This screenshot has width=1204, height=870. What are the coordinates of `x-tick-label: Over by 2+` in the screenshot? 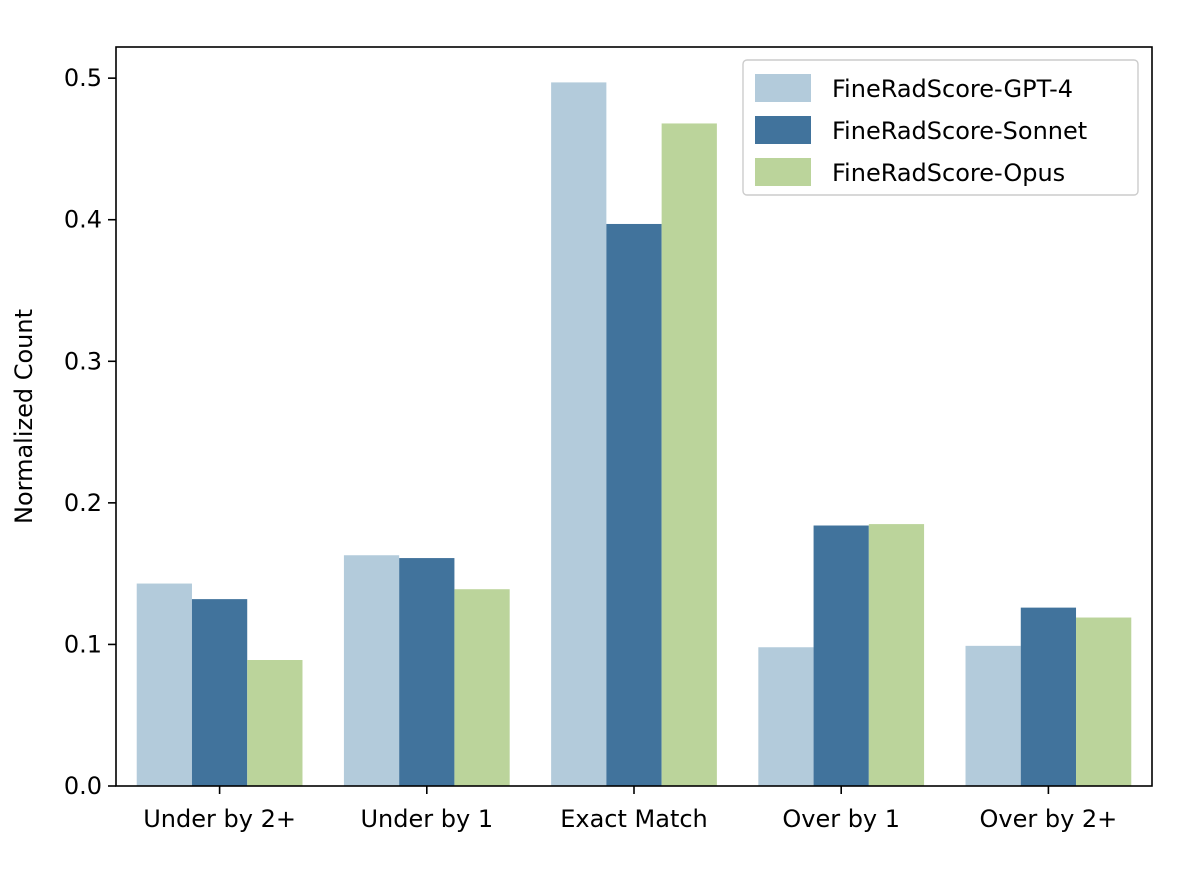 It's located at (1048, 819).